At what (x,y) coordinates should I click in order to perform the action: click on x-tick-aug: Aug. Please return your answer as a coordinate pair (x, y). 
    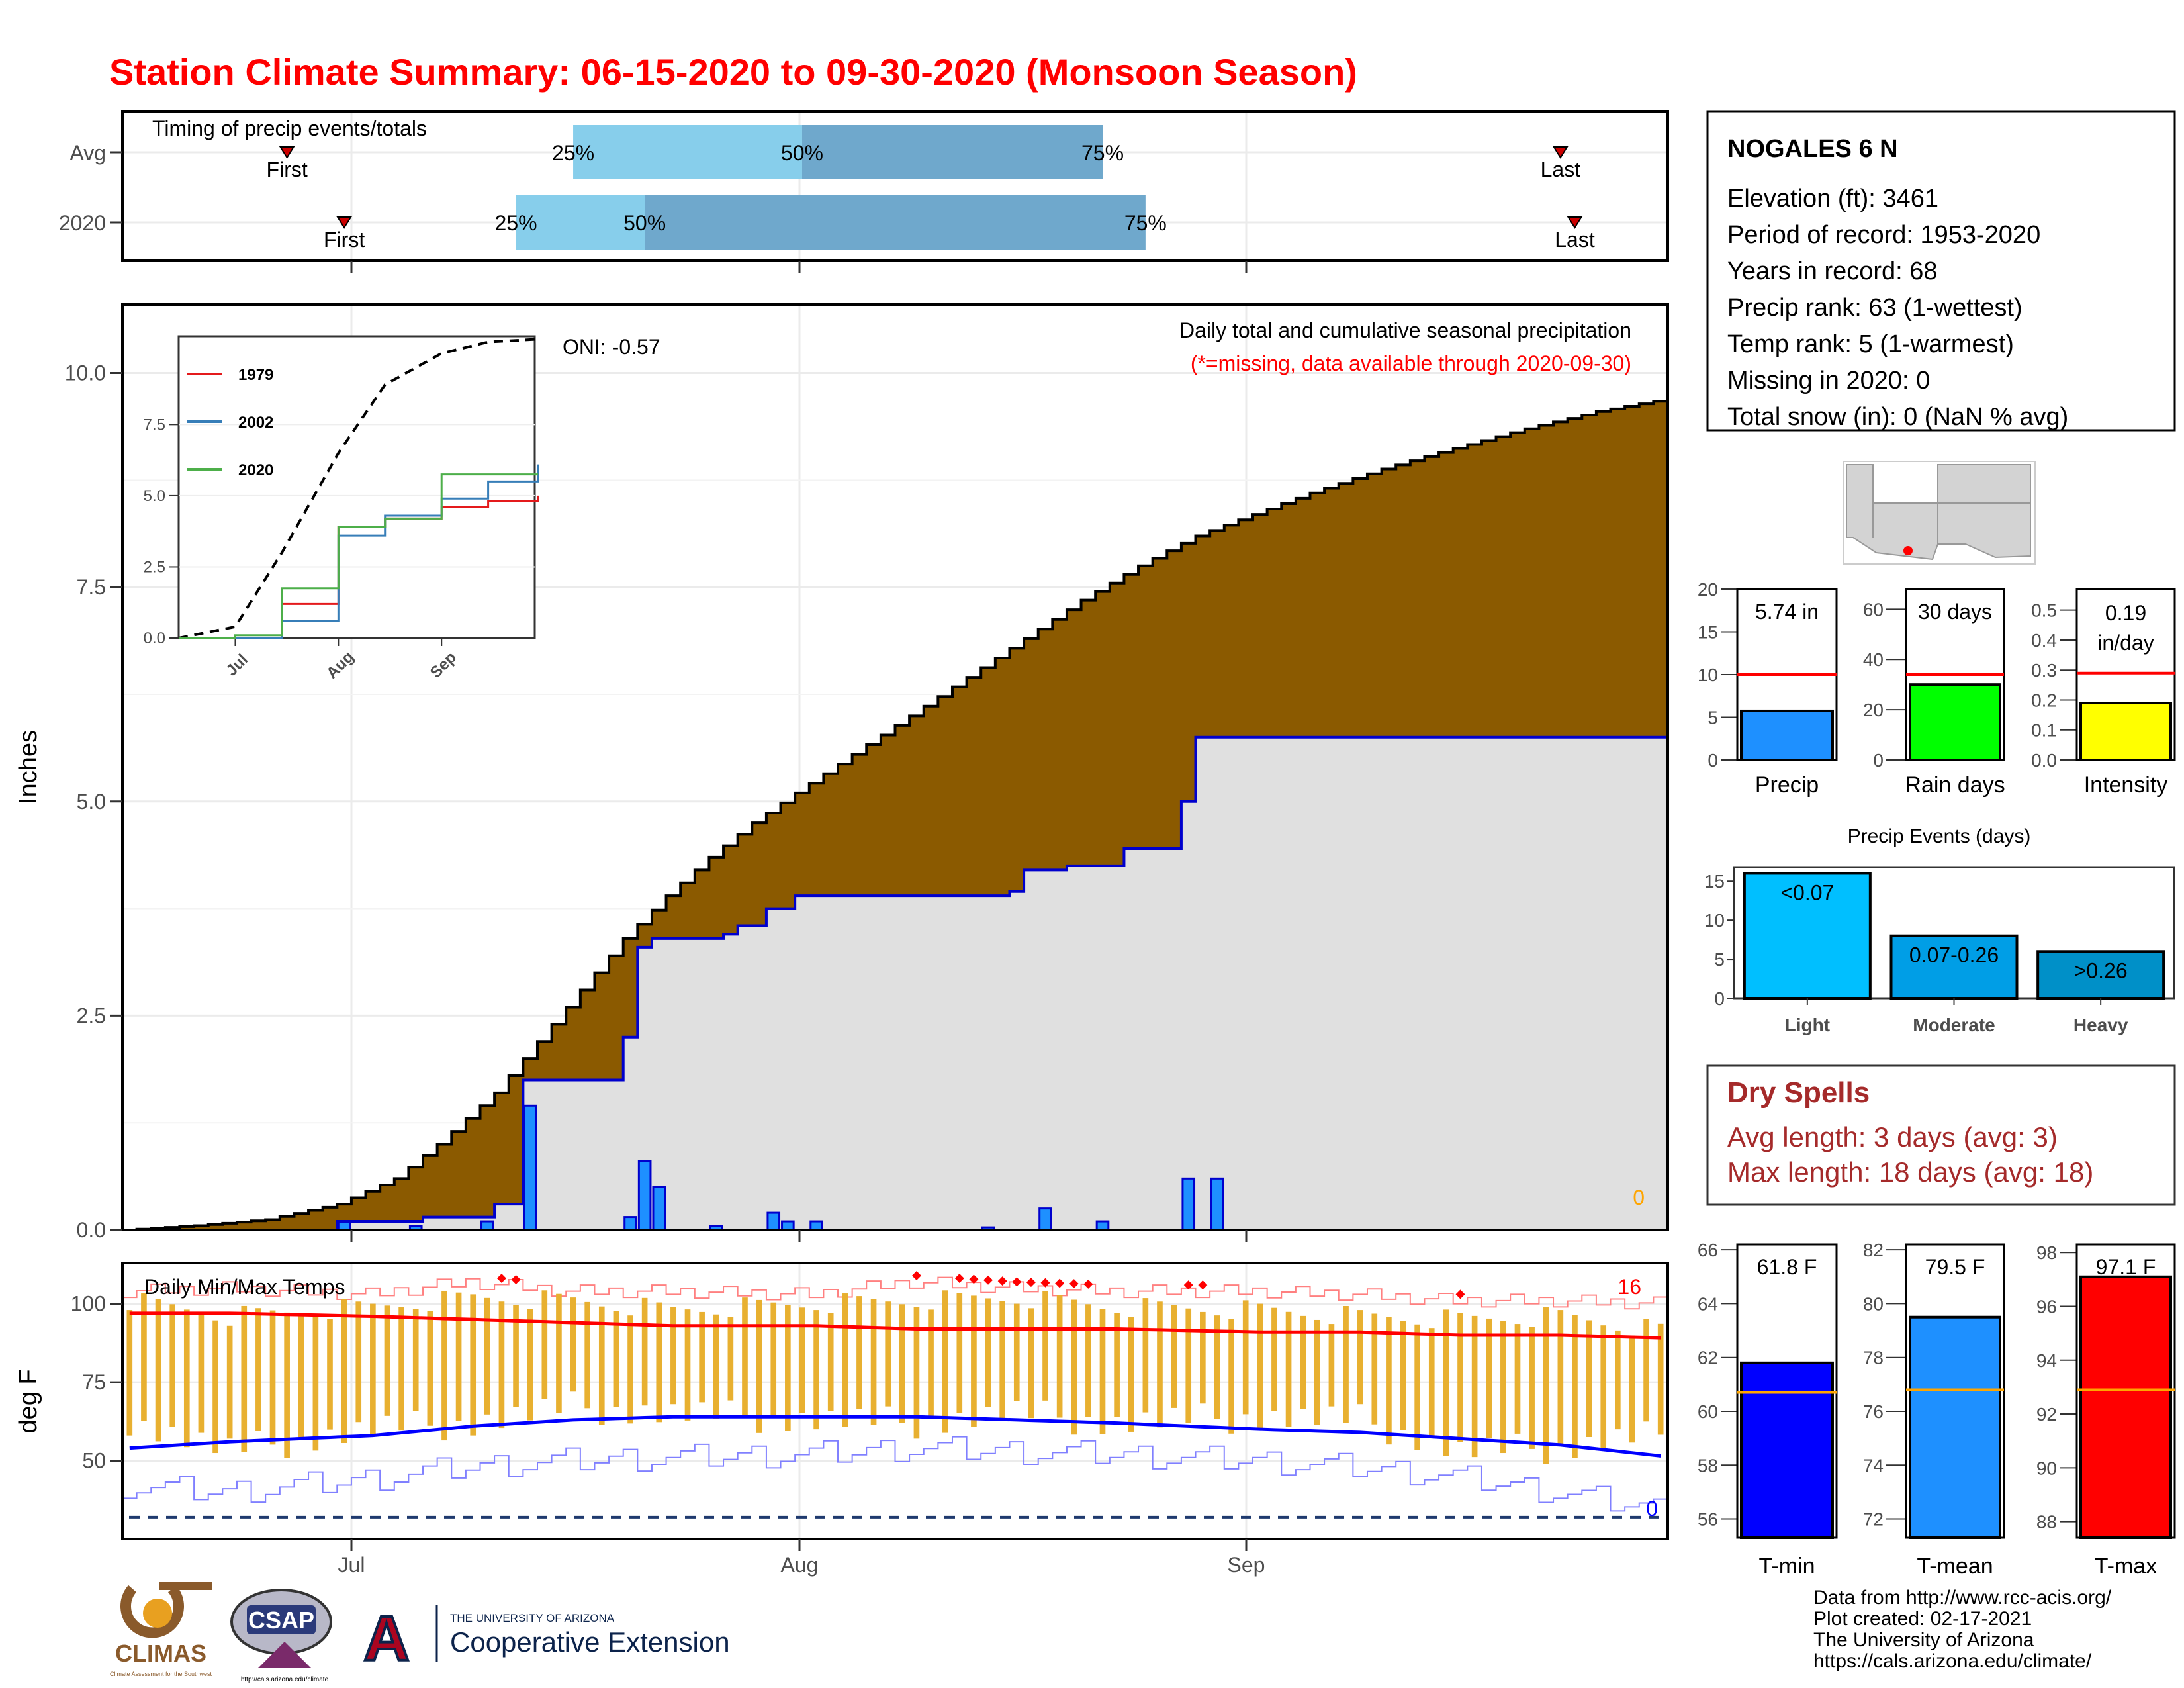
    Looking at the image, I should click on (800, 1565).